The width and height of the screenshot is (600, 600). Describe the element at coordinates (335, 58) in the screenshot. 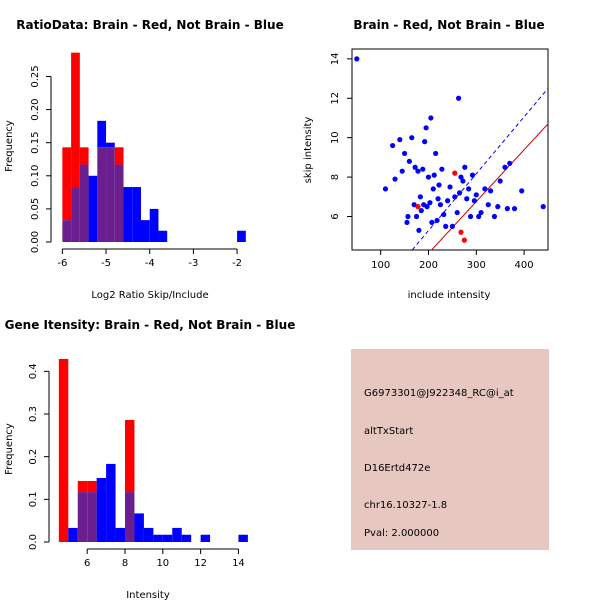

I see `scatter-y-tick-label: 14` at that location.